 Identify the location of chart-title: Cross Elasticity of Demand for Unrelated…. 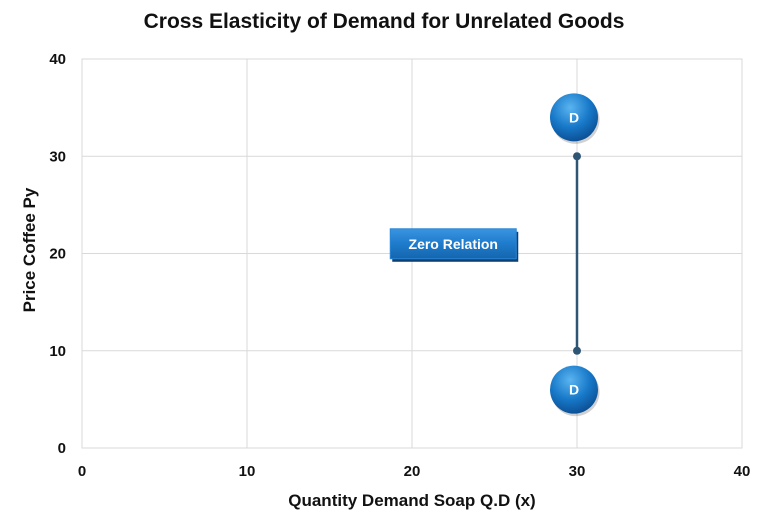
(384, 21).